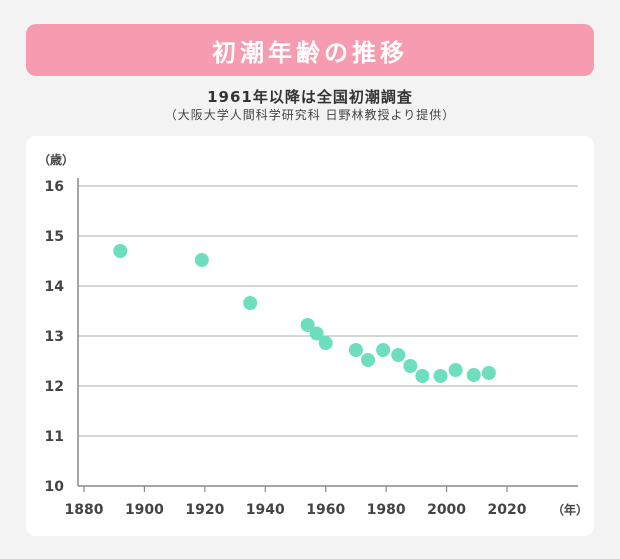 The width and height of the screenshot is (620, 559). Describe the element at coordinates (570, 509) in the screenshot. I see `x-axis-label: （年）` at that location.